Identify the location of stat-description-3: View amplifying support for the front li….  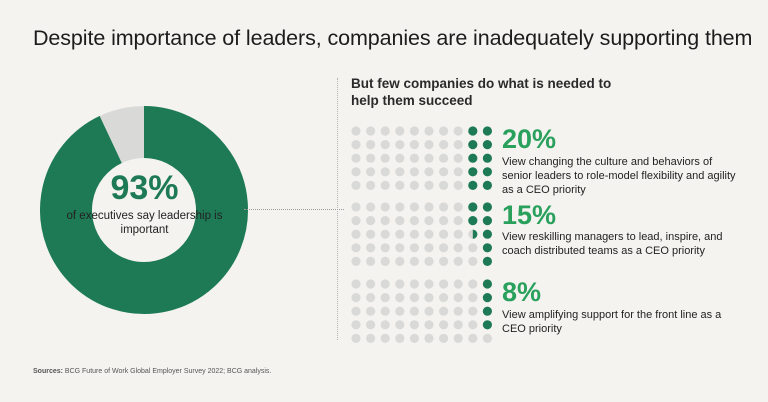
(612, 322).